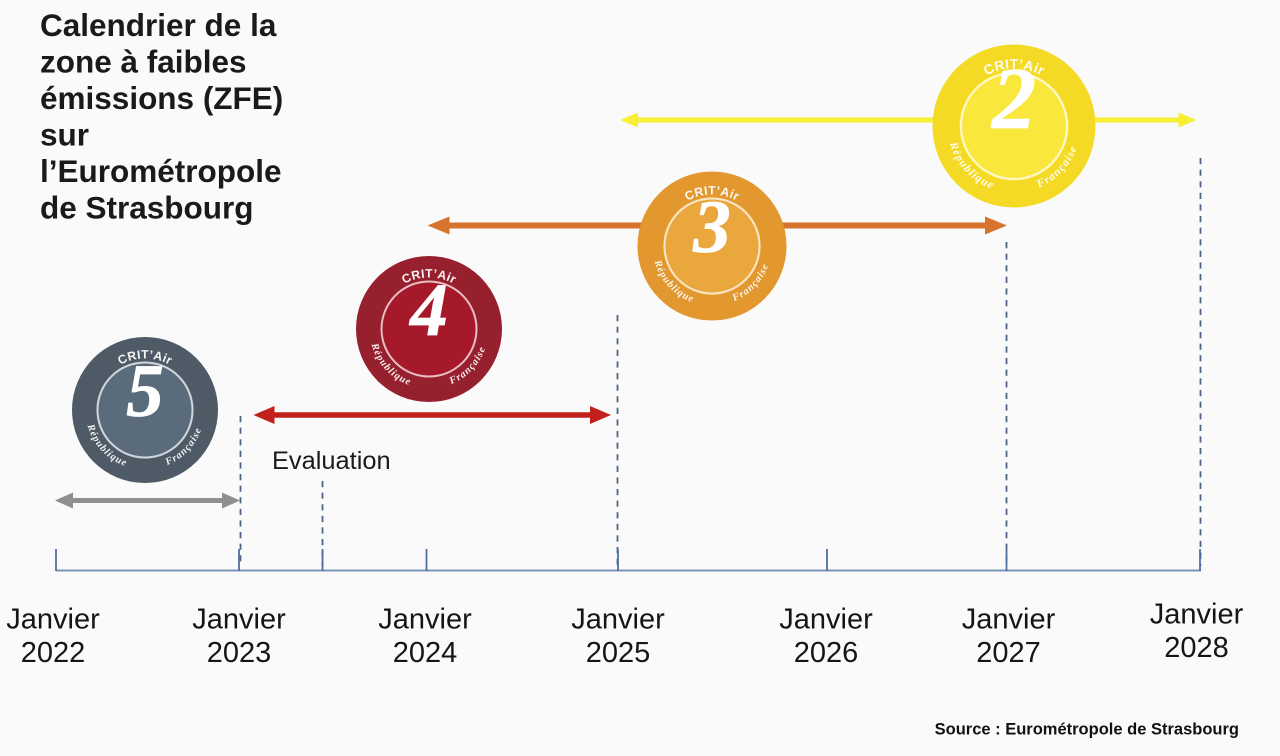 Image resolution: width=1280 pixels, height=756 pixels. Describe the element at coordinates (239, 653) in the screenshot. I see `svg-text: 2023` at that location.